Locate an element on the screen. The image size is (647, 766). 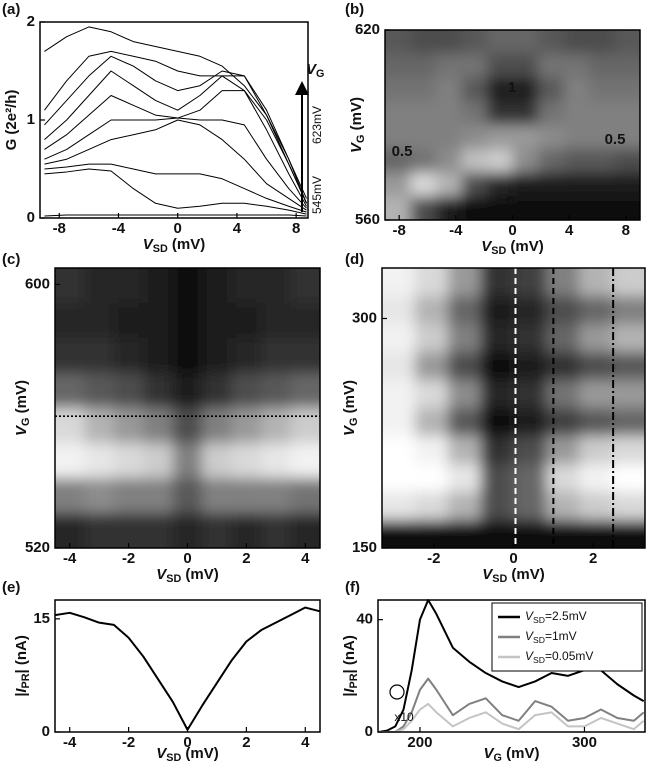
y-tick-label: 300 is located at coordinates (364, 317).